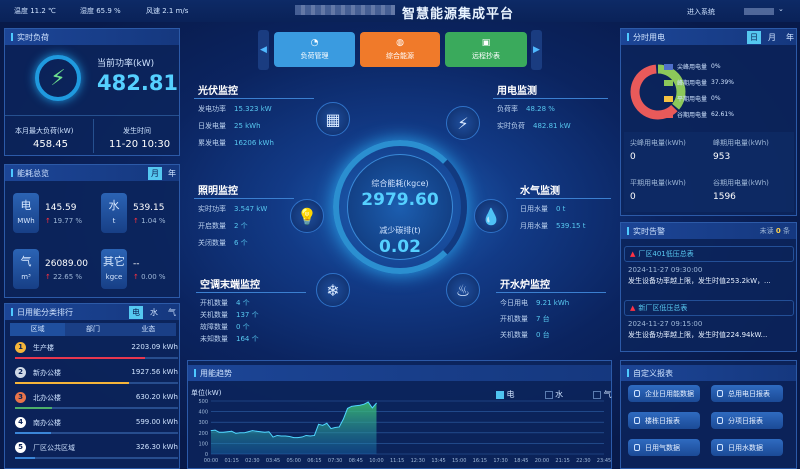 This screenshot has height=469, width=800. I want to click on integrated-energy-button: ◍ 综合能源, so click(400, 49).